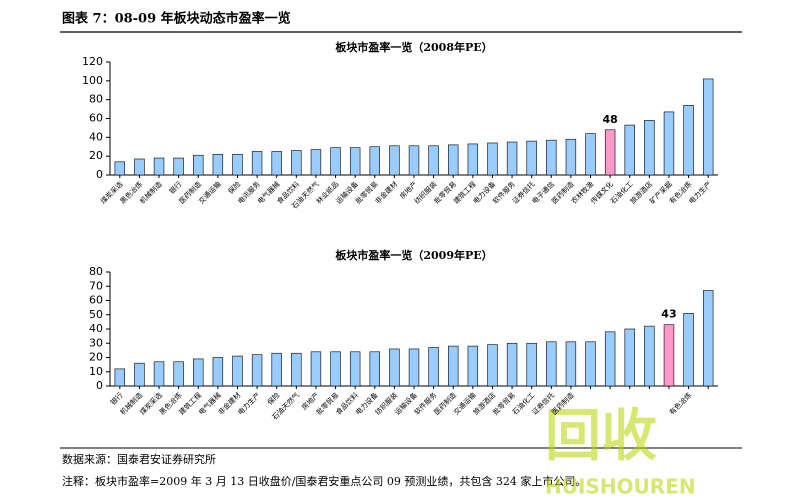 This screenshot has height=500, width=800. What do you see at coordinates (413, 47) in the screenshot?
I see `chart-title: 板块市盈率一览（2008年PE）` at bounding box center [413, 47].